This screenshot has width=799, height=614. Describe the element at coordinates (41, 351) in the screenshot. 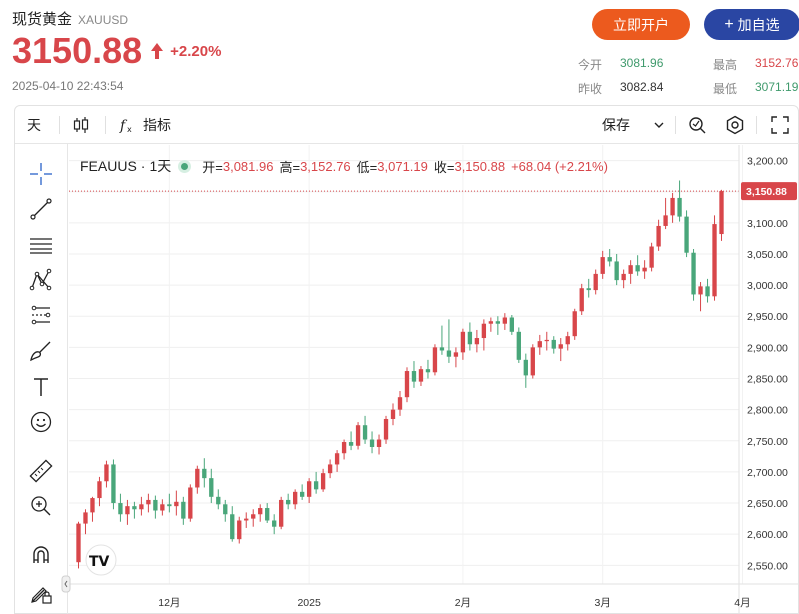

I see `brush-tool` at that location.